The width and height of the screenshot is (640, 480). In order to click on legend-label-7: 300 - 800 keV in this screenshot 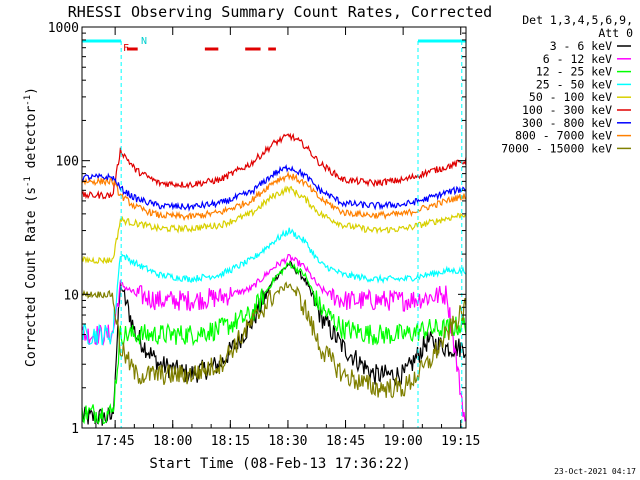, I will do `click(567, 123)`.